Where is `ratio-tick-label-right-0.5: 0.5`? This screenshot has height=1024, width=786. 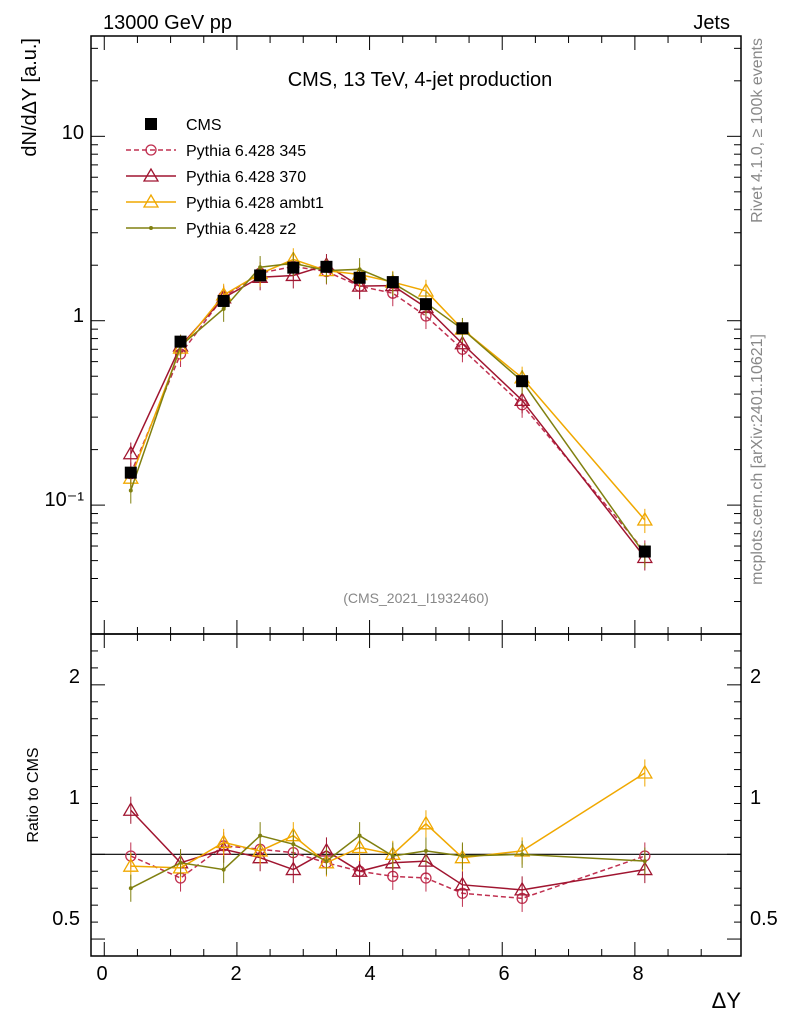 ratio-tick-label-right-0.5: 0.5 is located at coordinates (764, 919).